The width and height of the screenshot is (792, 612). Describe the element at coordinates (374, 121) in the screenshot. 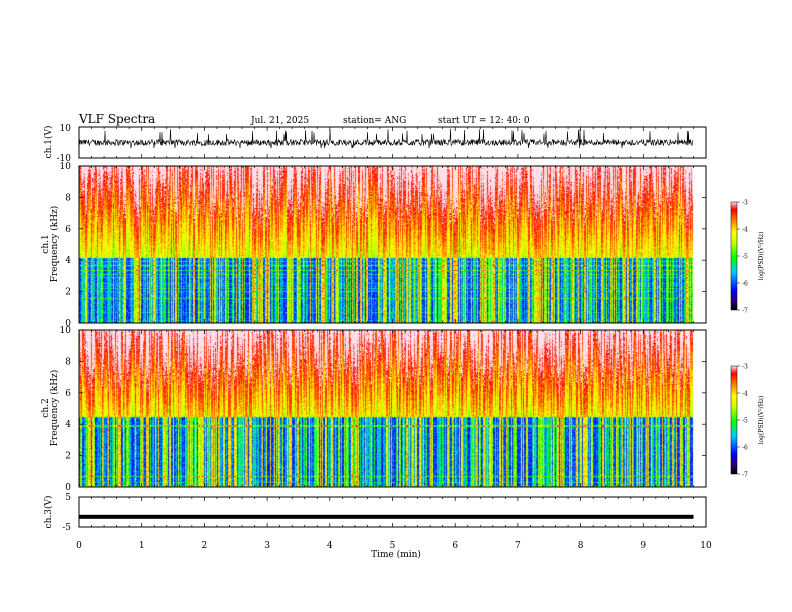

I see `station-label: station= ANG` at that location.